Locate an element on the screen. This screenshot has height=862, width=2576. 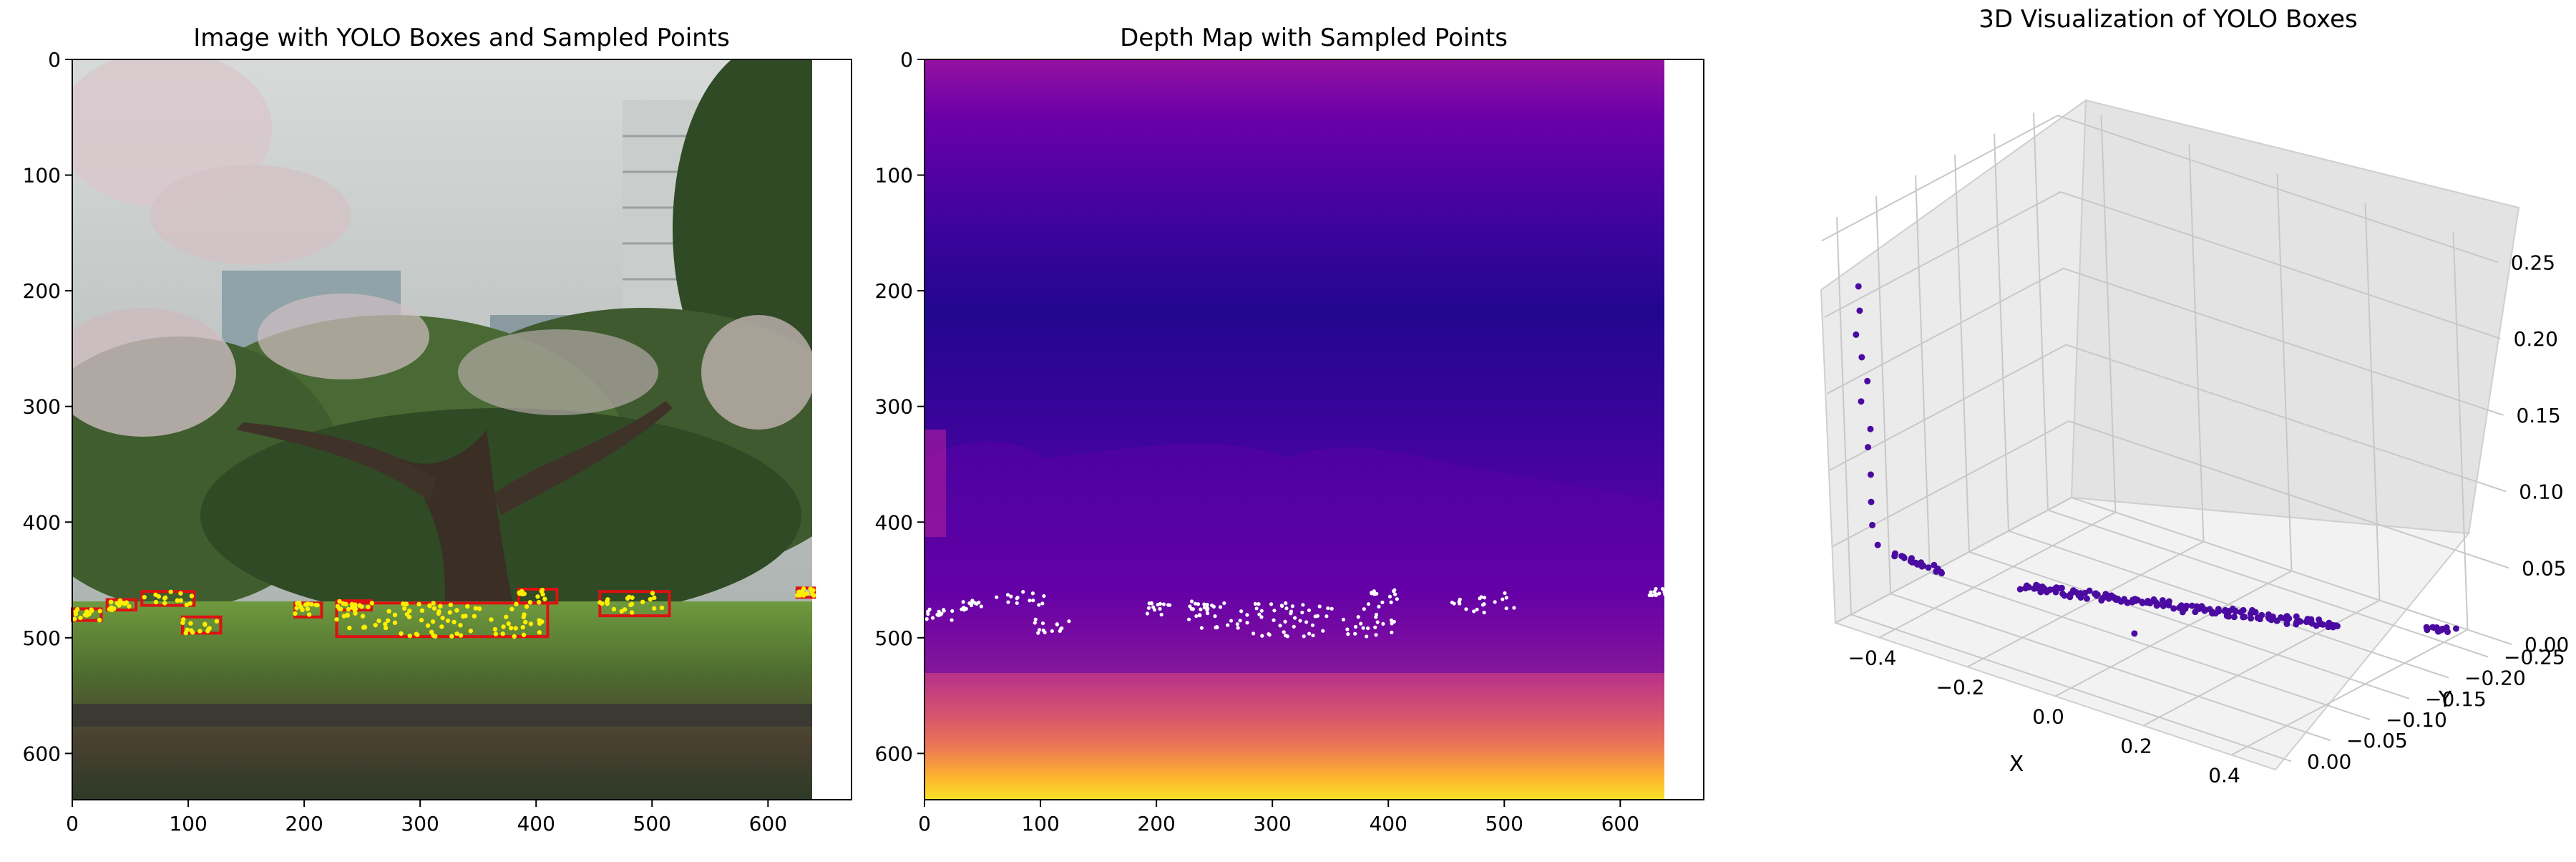
y-tick-label: −0.05 is located at coordinates (2377, 740).